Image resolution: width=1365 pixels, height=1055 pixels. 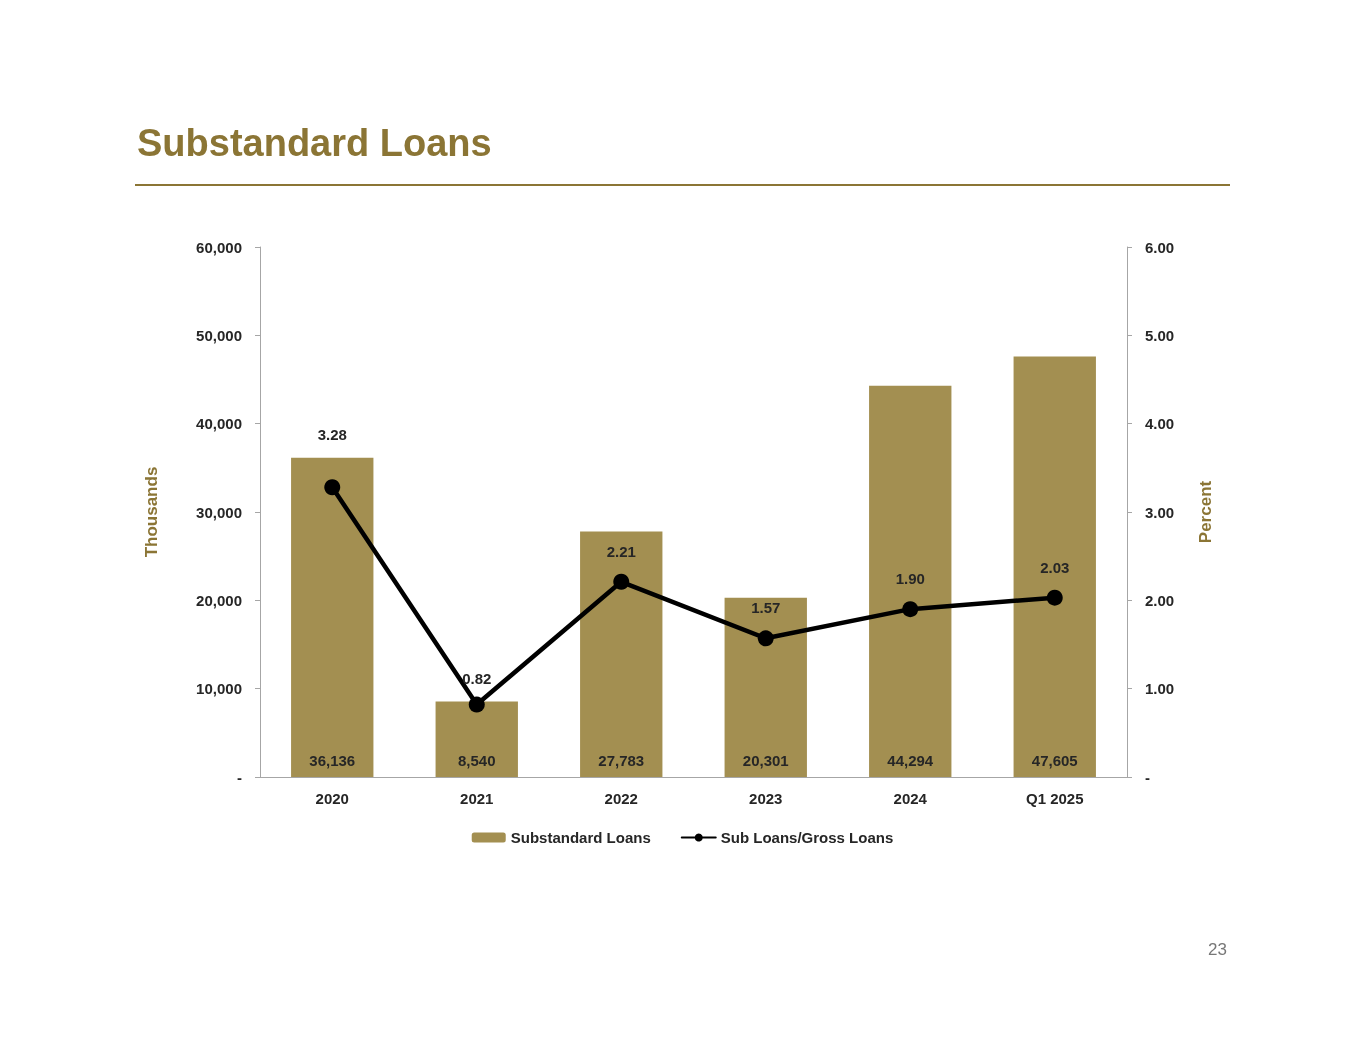 I want to click on data-label: 44,294, so click(x=910, y=760).